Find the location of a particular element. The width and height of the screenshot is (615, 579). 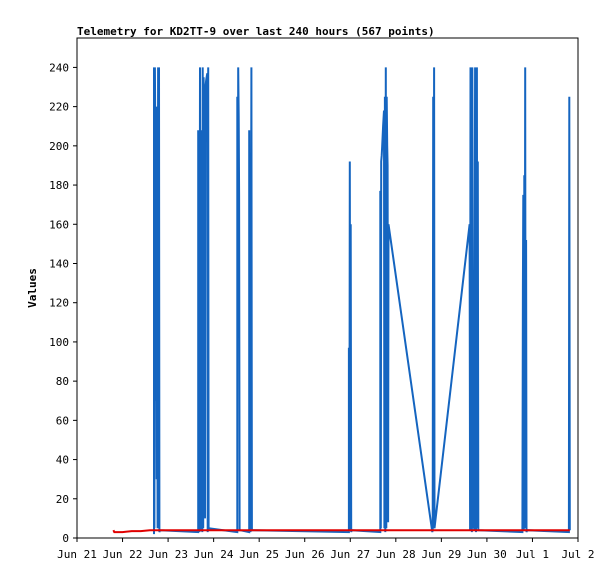

y-tick-label: 200 is located at coordinates (59, 146).